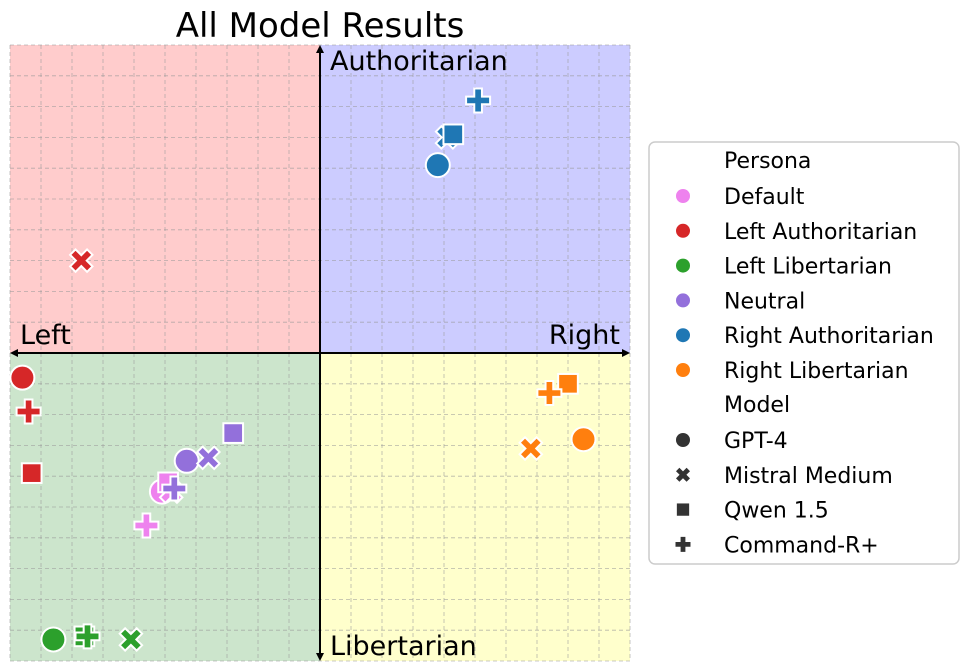 The width and height of the screenshot is (968, 671). What do you see at coordinates (683, 300) in the screenshot?
I see `legend-marker-neutral` at bounding box center [683, 300].